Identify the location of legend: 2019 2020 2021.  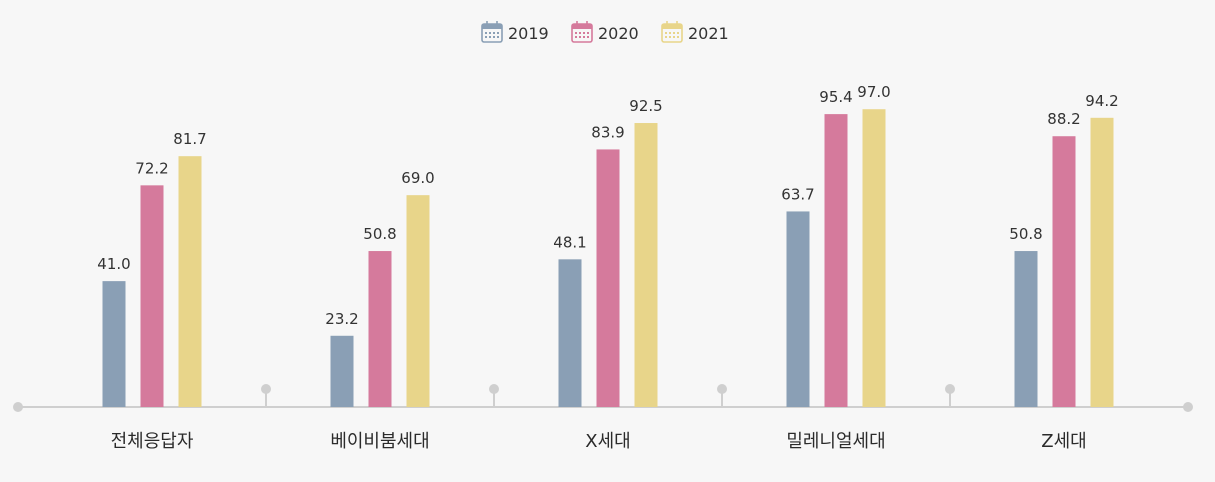
(605, 32).